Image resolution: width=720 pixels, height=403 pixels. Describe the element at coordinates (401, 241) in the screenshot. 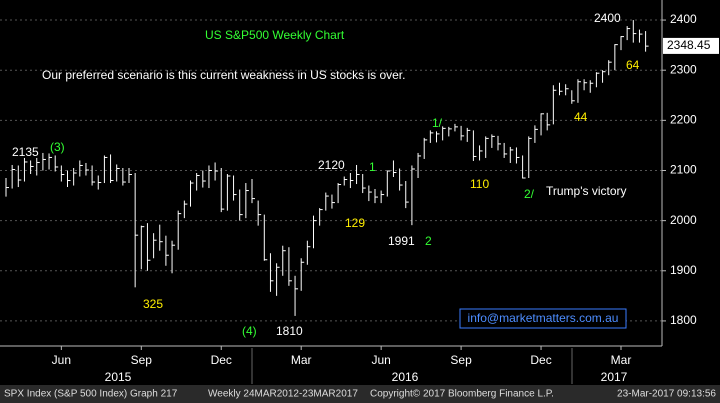

I see `annotation: 1991` at that location.